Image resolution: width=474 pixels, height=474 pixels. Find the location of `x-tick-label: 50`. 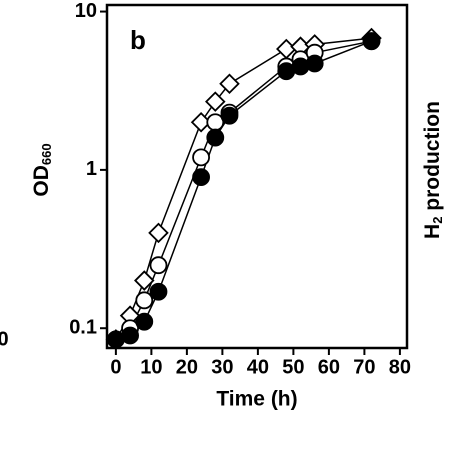

x-tick-label: 50 is located at coordinates (293, 367).